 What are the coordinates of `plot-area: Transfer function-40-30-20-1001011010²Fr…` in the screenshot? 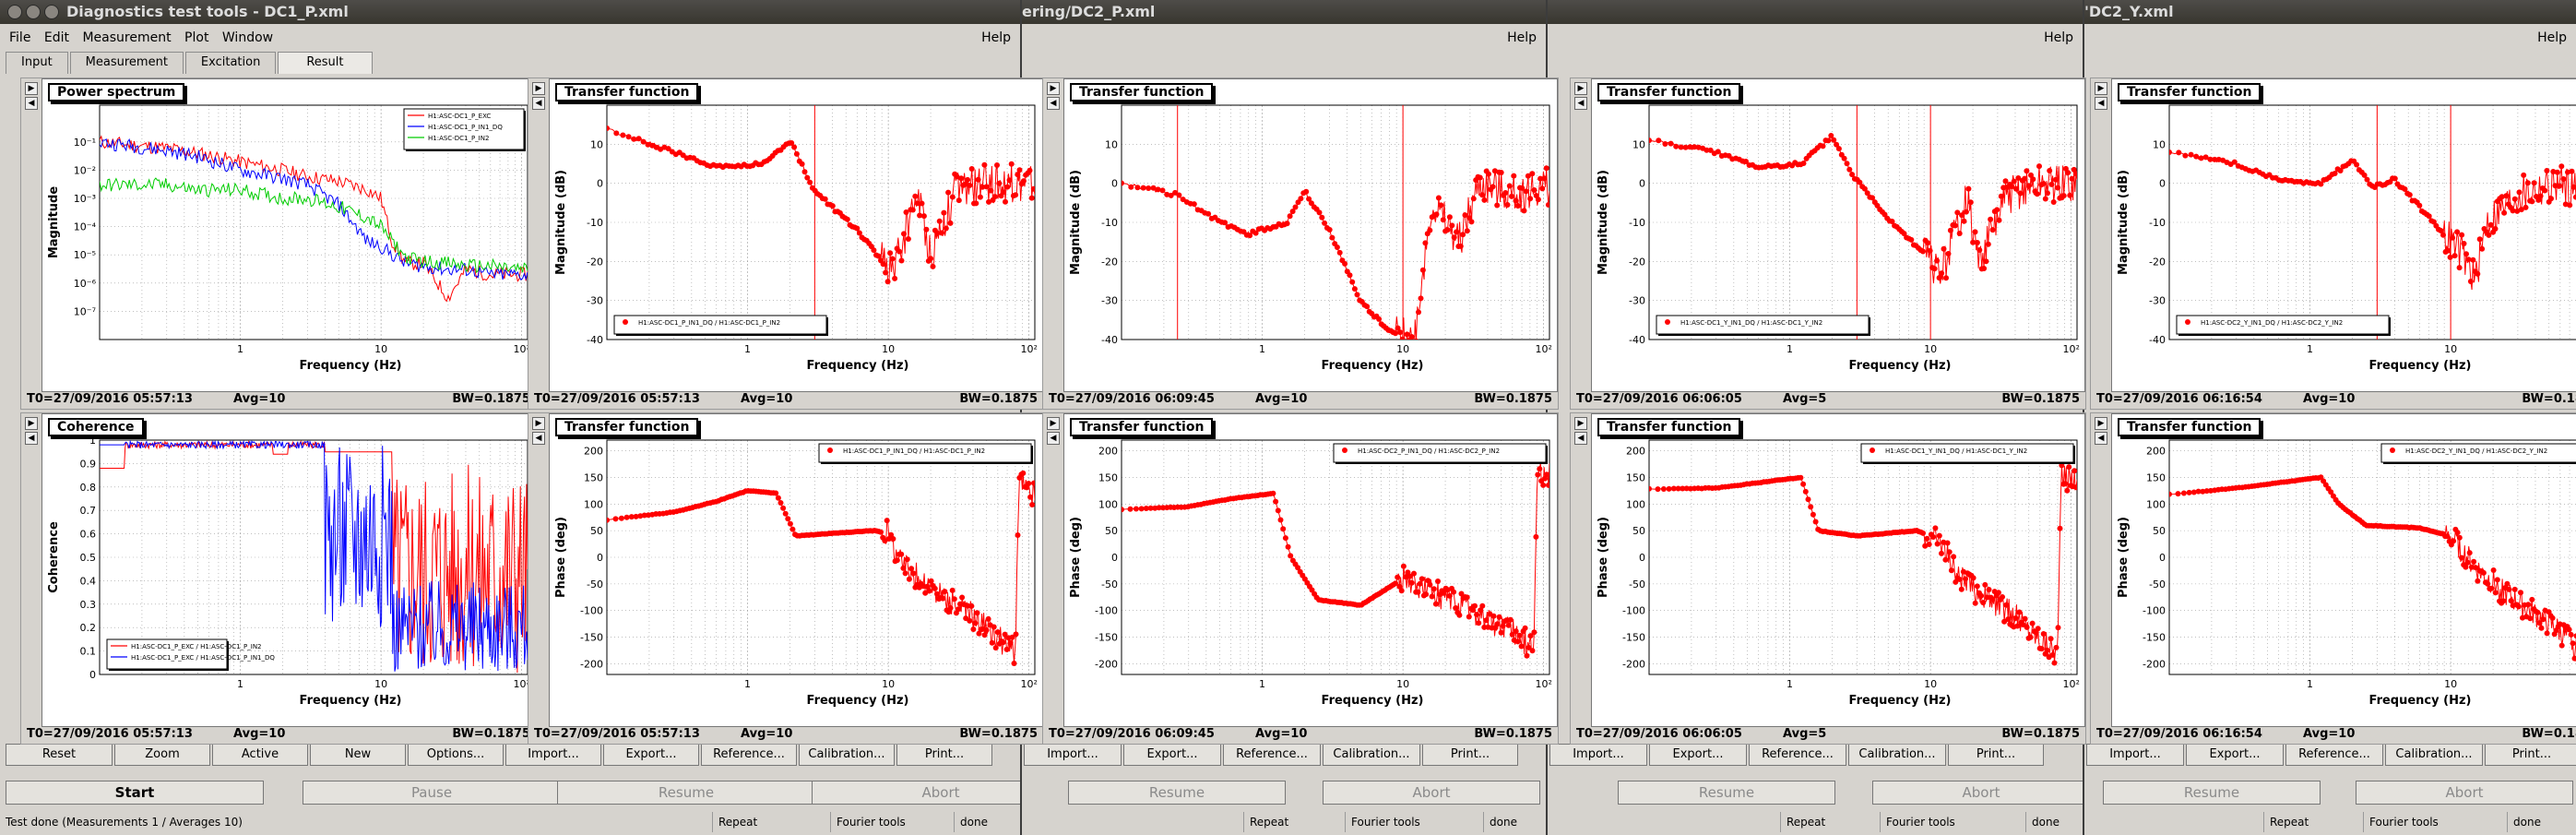 It's located at (2344, 235).